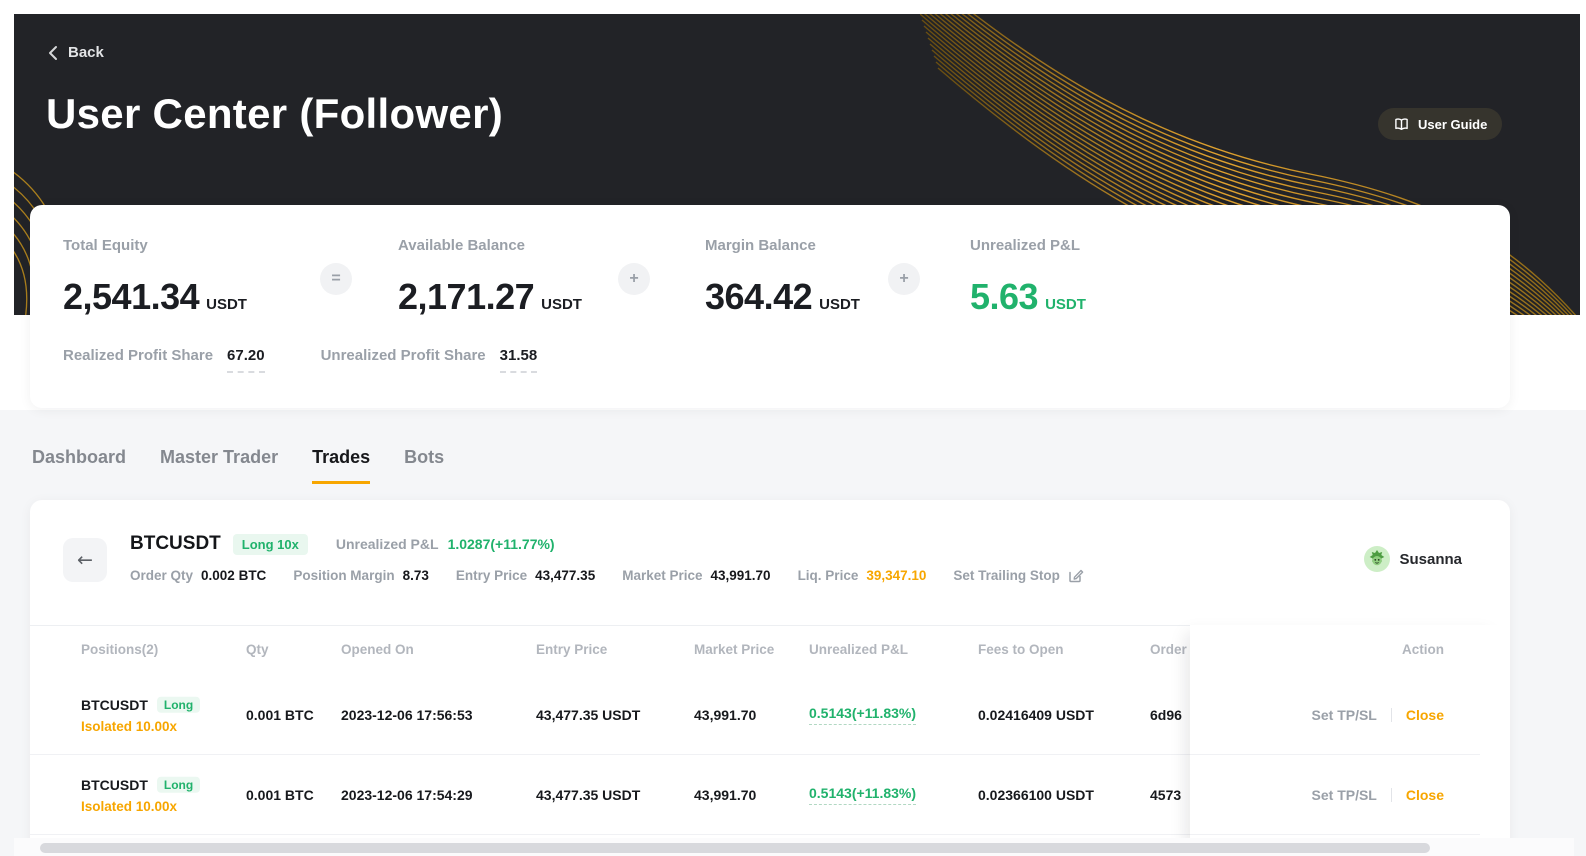 The width and height of the screenshot is (1586, 856). I want to click on user-guide-button: User Guide, so click(1440, 124).